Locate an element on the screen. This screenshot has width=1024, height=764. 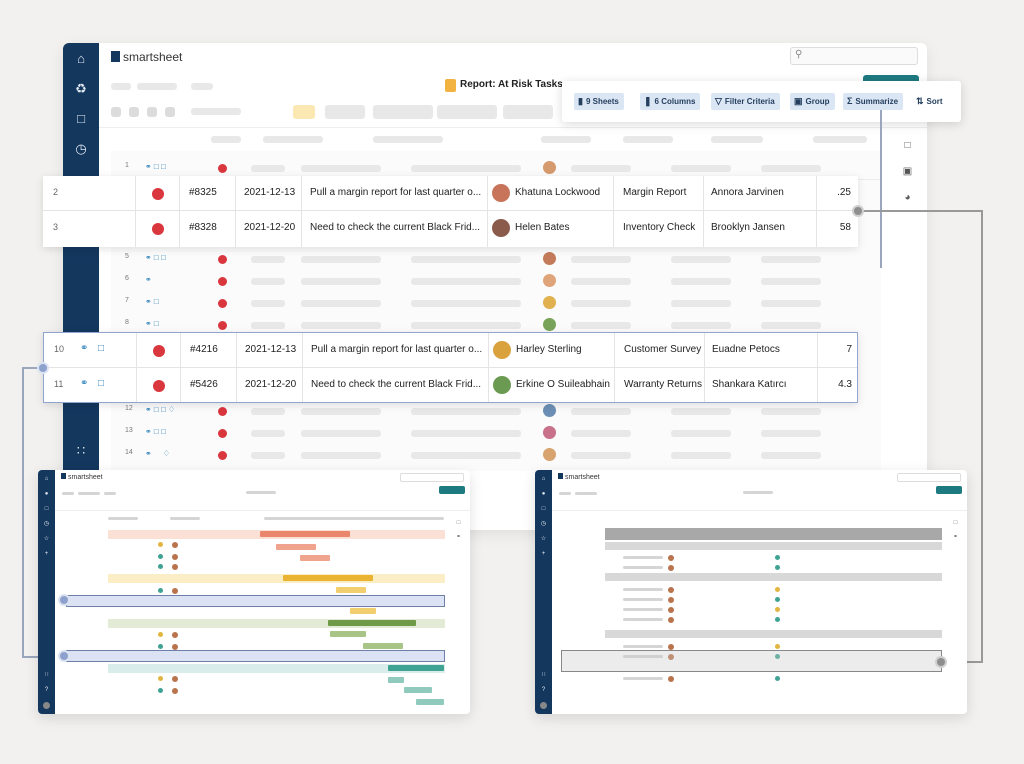
summarize-label: Summarize is located at coordinates (877, 101).